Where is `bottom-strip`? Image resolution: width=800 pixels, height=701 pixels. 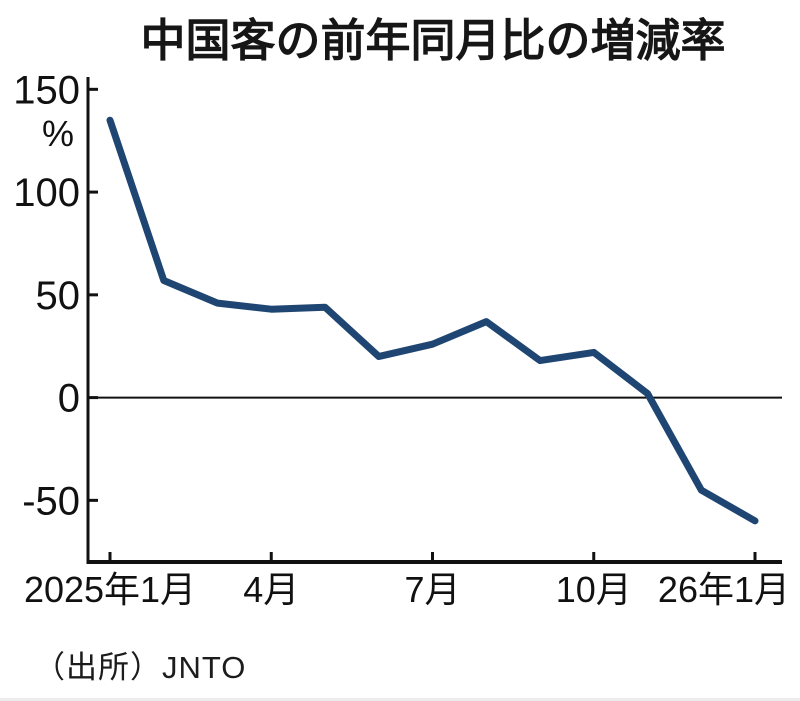 bottom-strip is located at coordinates (400, 699).